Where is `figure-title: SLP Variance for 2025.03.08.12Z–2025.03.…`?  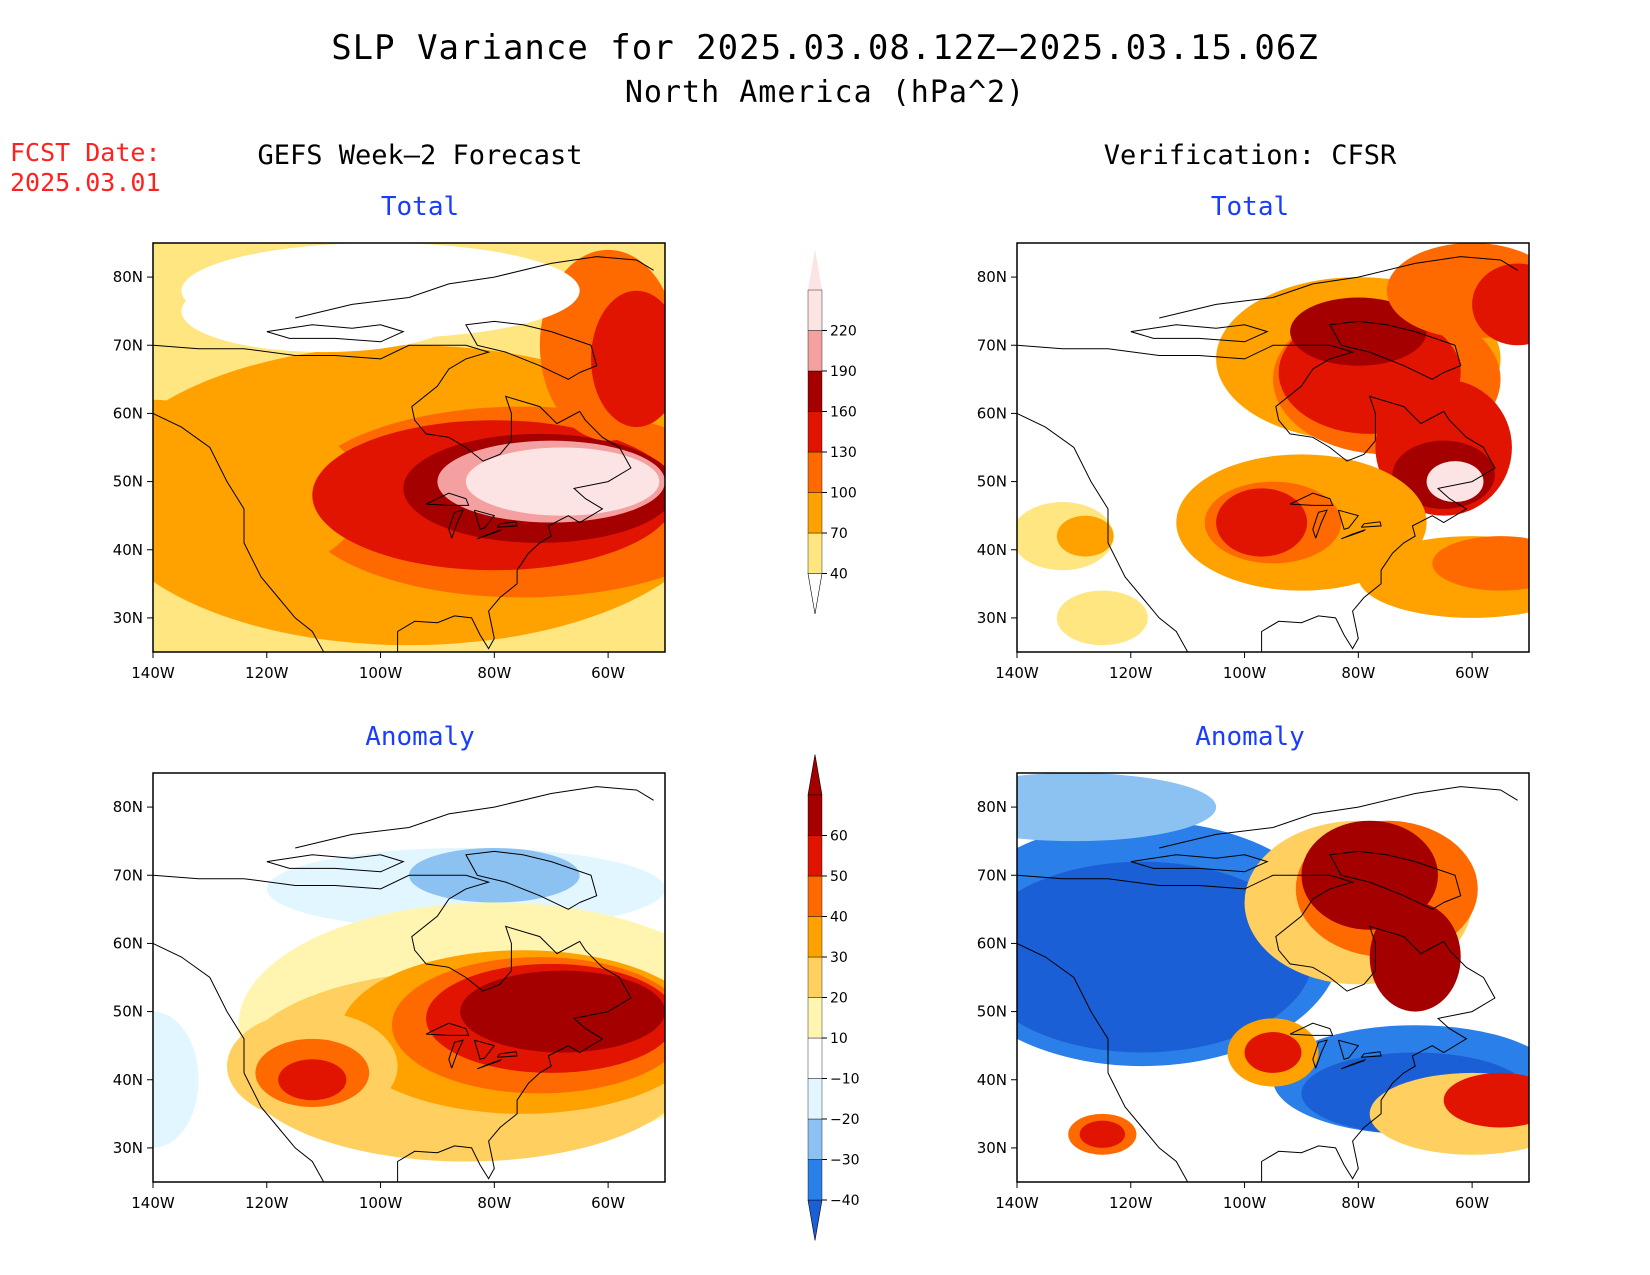 figure-title: SLP Variance for 2025.03.08.12Z–2025.03.… is located at coordinates (825, 48).